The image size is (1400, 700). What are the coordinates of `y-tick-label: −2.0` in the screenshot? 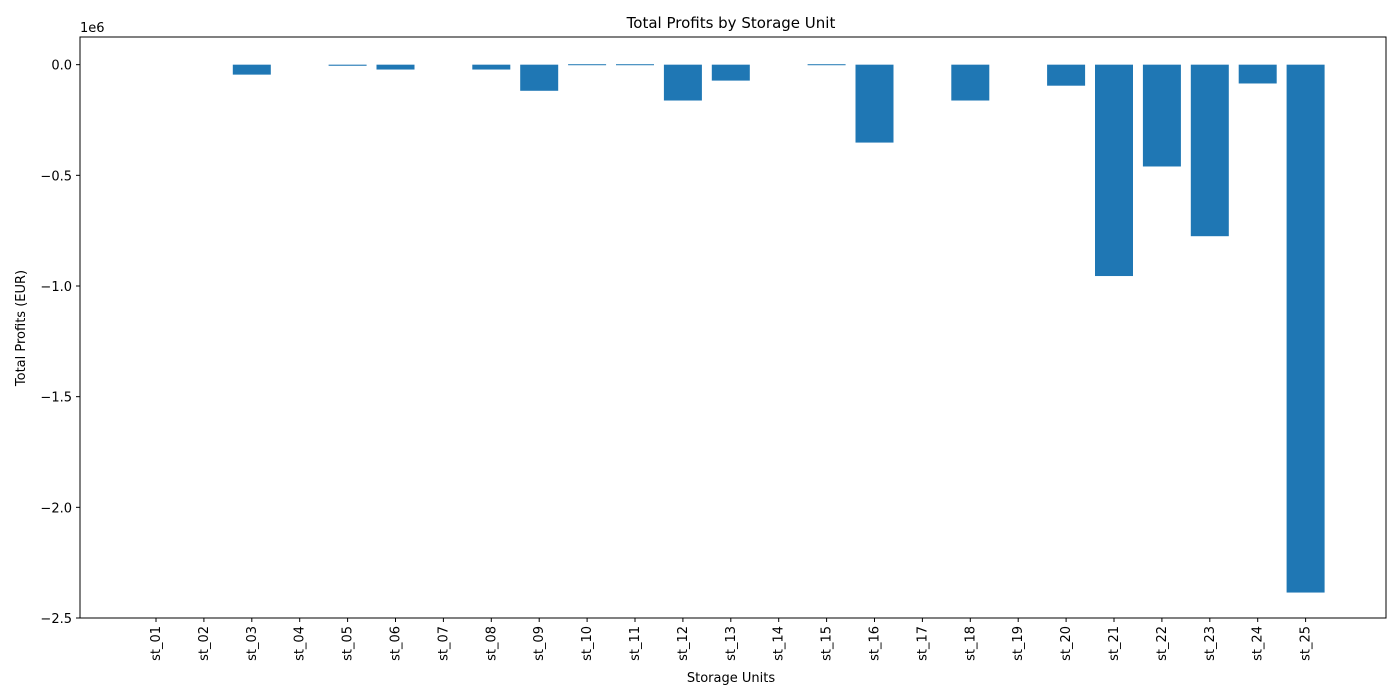 It's located at (56, 508).